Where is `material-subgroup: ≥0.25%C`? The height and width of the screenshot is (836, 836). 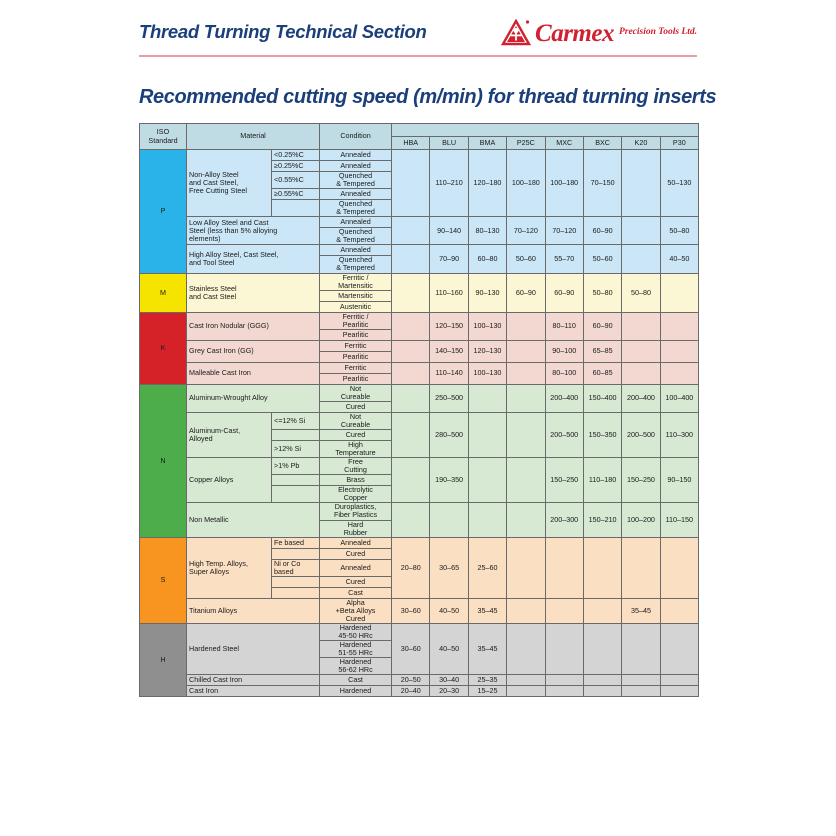
material-subgroup: ≥0.25%C is located at coordinates (295, 166).